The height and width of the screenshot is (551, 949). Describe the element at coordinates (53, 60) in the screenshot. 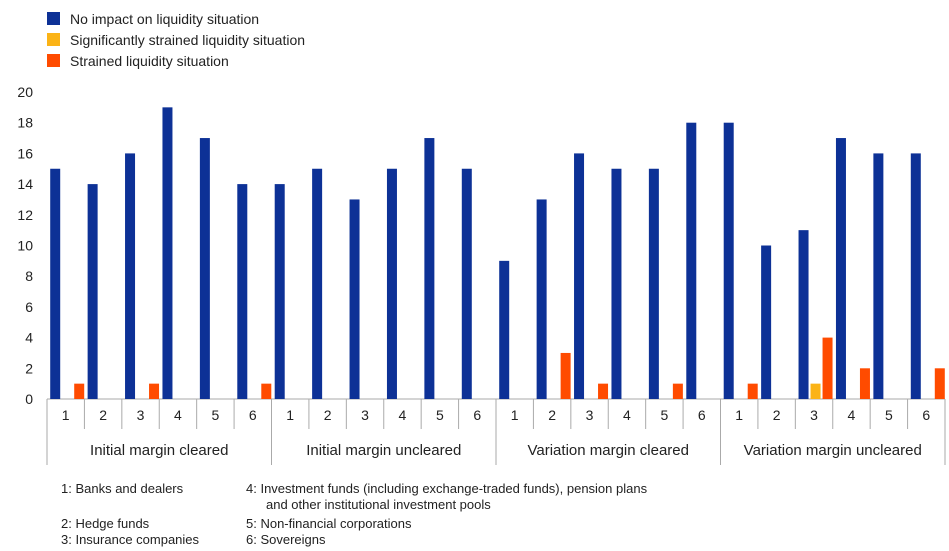

I see `legend-swatch-strained` at that location.